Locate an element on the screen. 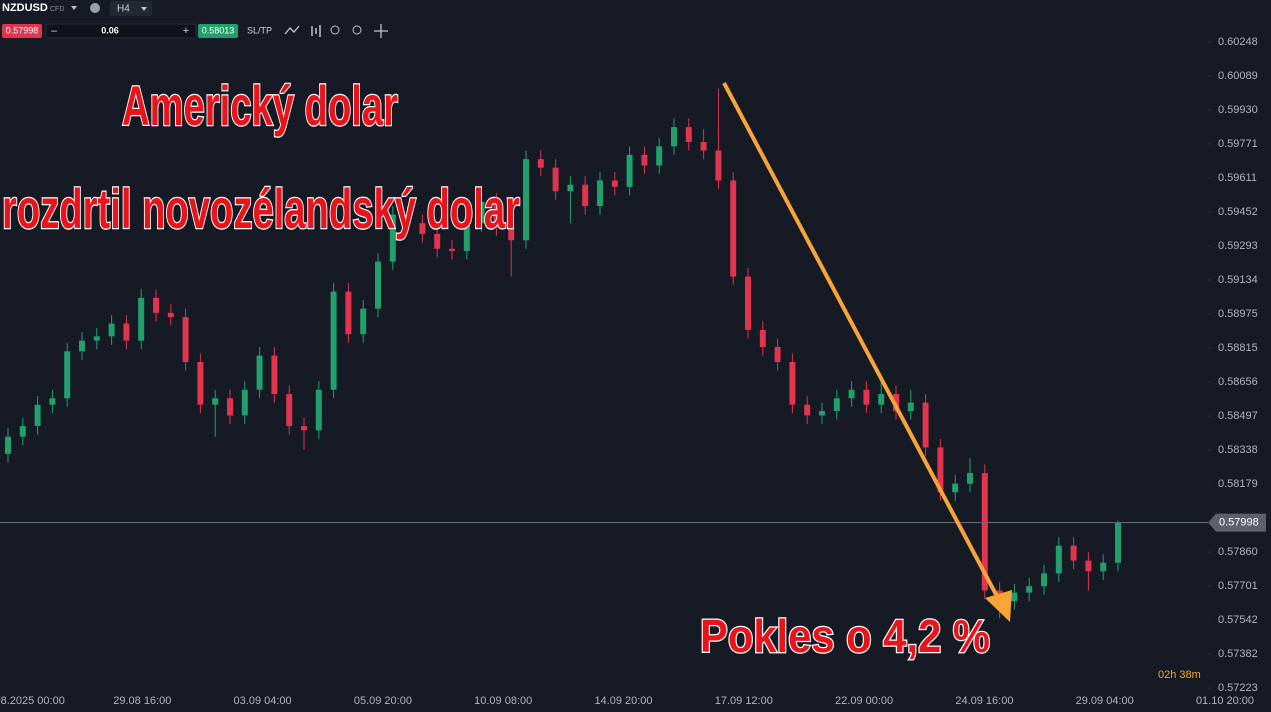 This screenshot has height=712, width=1271. volume-box is located at coordinates (121, 31).